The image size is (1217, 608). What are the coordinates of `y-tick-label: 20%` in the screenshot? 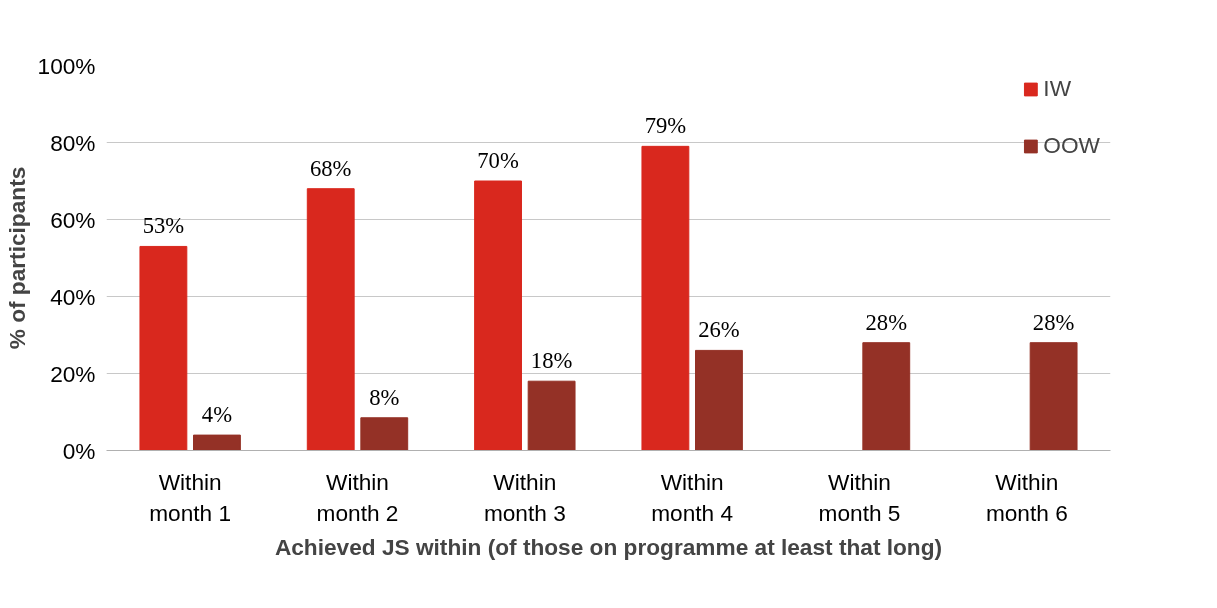 It's located at (73, 373).